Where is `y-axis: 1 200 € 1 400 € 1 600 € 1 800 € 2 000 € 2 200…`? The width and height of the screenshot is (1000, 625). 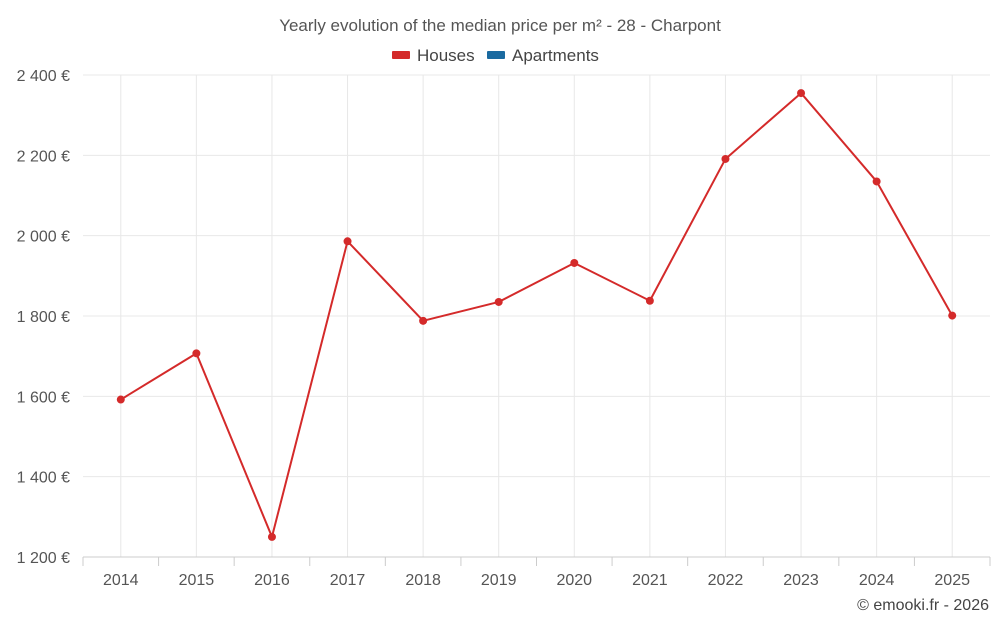
y-axis: 1 200 € 1 400 € 1 600 € 1 800 € 2 000 € 2 200… is located at coordinates (43, 317).